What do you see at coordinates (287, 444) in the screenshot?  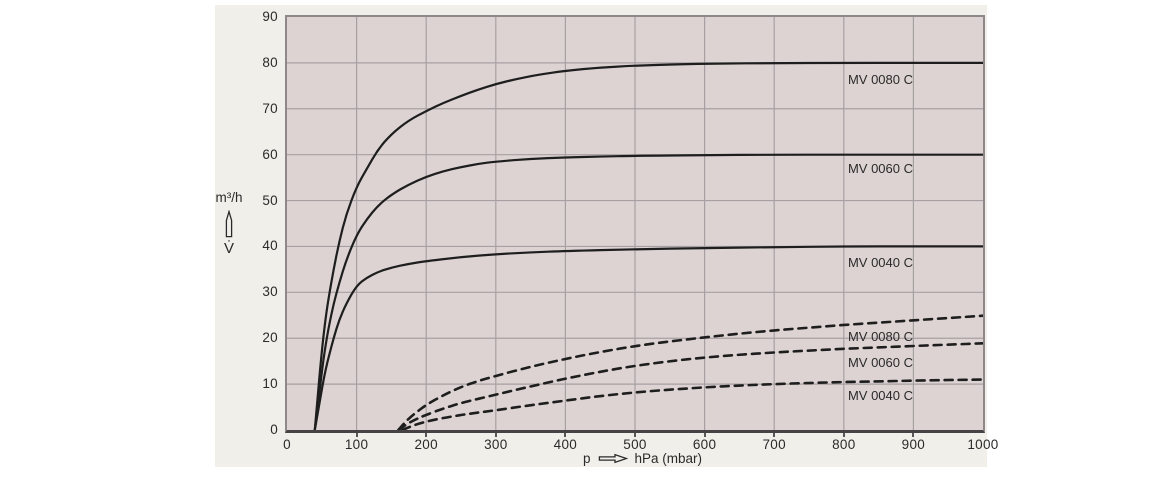 I see `x-tick-label: 0` at bounding box center [287, 444].